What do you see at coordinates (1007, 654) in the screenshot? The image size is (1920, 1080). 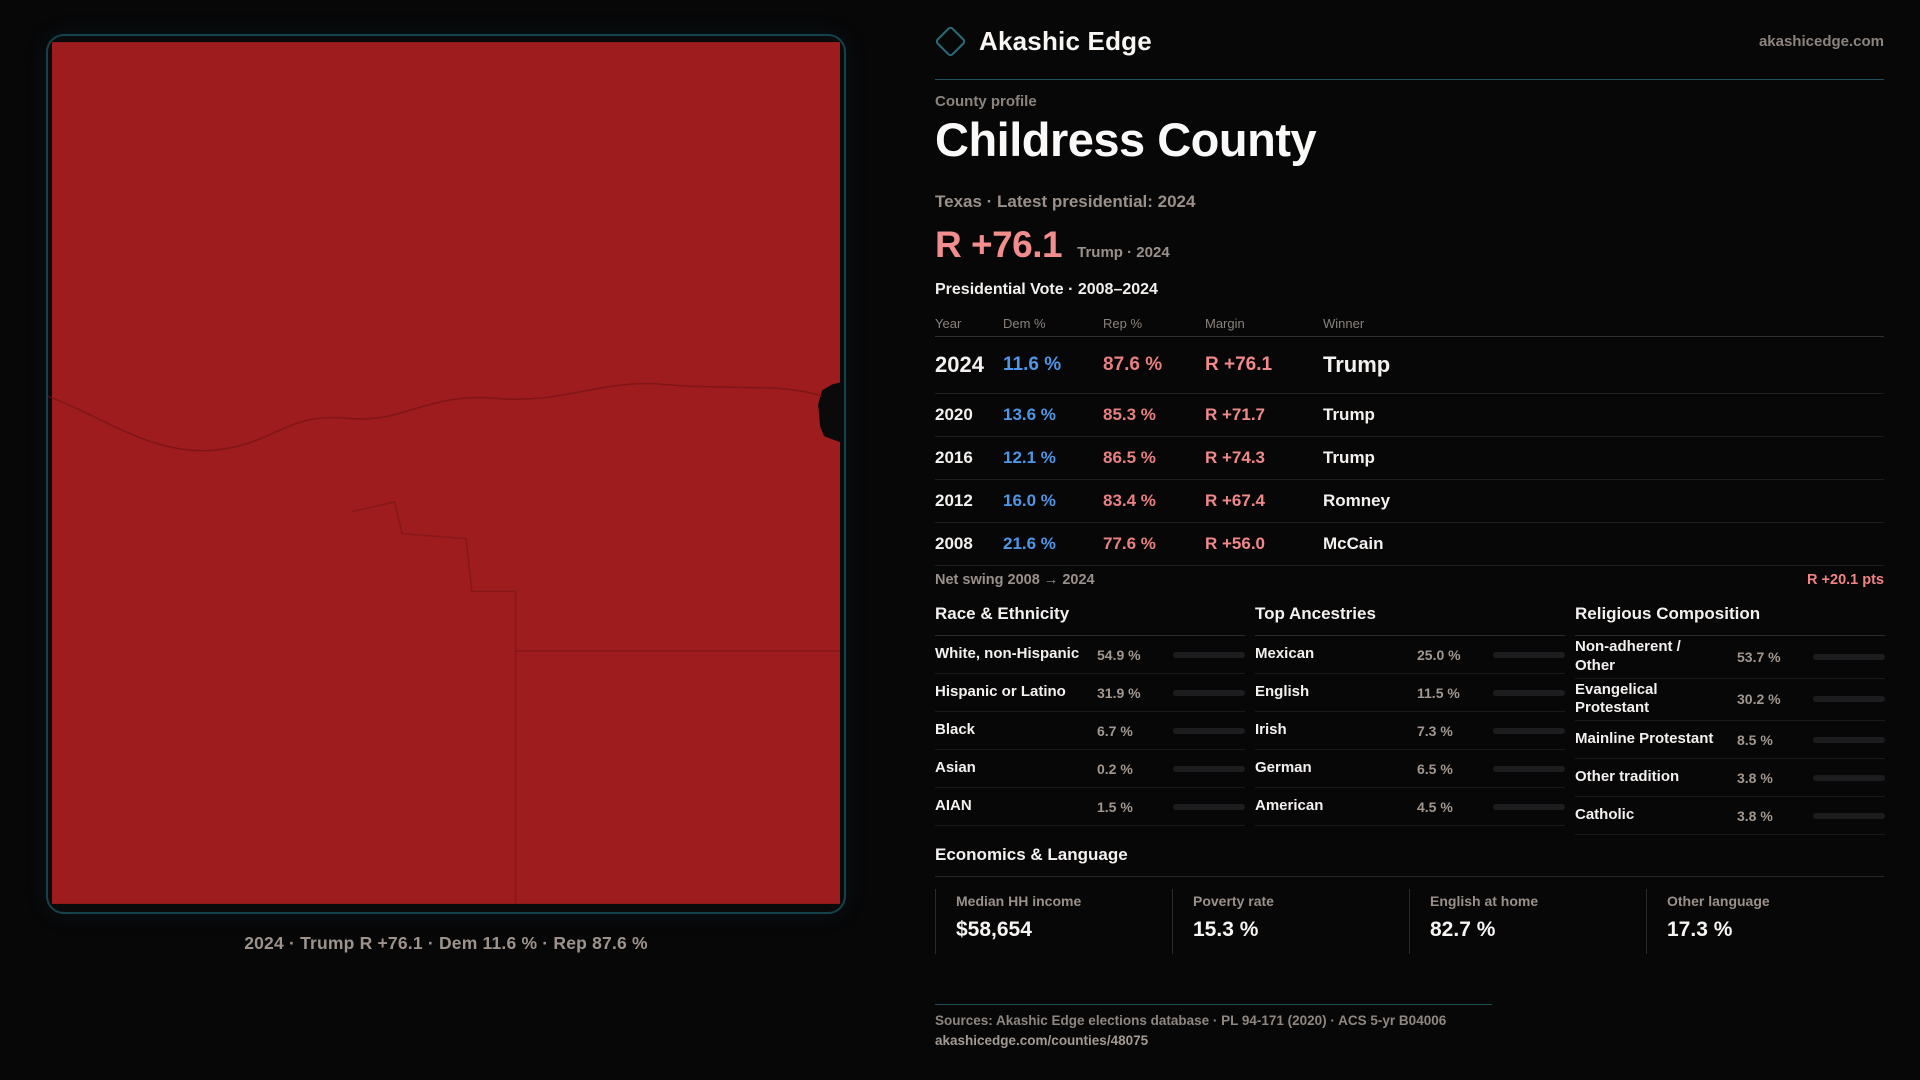 I see `stat-label: White, non-Hispanic` at bounding box center [1007, 654].